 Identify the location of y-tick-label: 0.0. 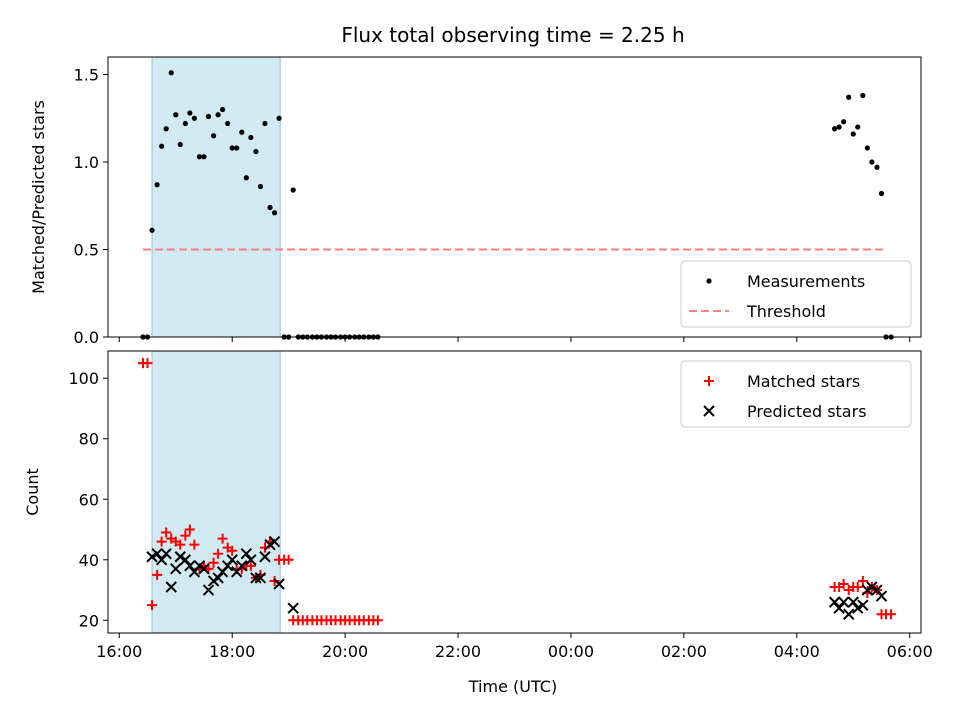
(86, 337).